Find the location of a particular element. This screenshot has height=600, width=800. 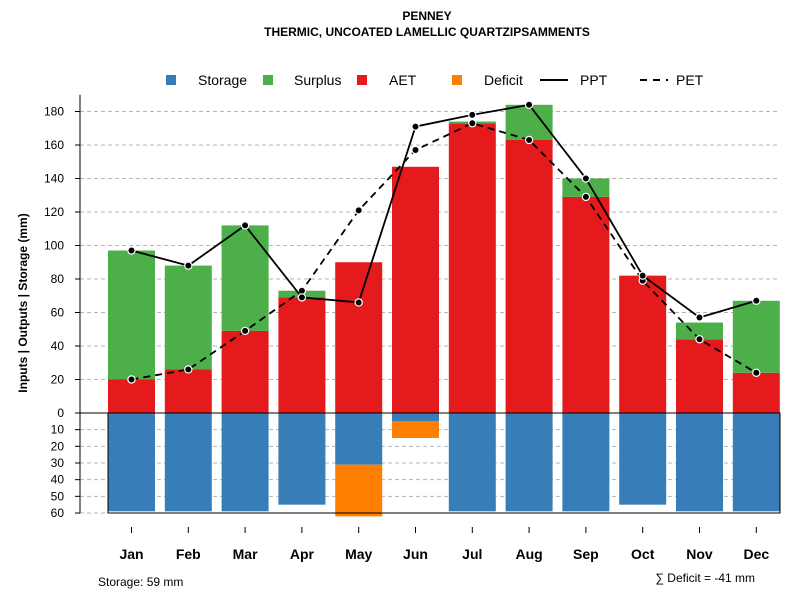

legend-swatch-aet is located at coordinates (362, 80).